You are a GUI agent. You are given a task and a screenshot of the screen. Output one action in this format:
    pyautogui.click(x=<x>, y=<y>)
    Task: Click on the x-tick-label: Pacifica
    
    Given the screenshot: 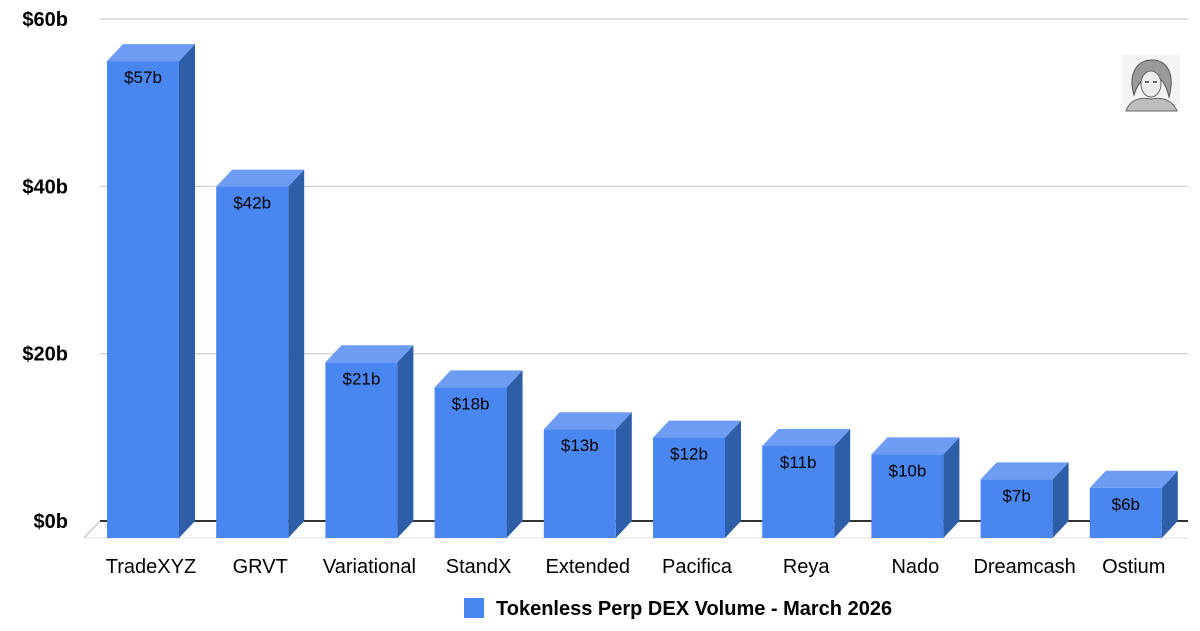 What is the action you would take?
    pyautogui.click(x=697, y=567)
    